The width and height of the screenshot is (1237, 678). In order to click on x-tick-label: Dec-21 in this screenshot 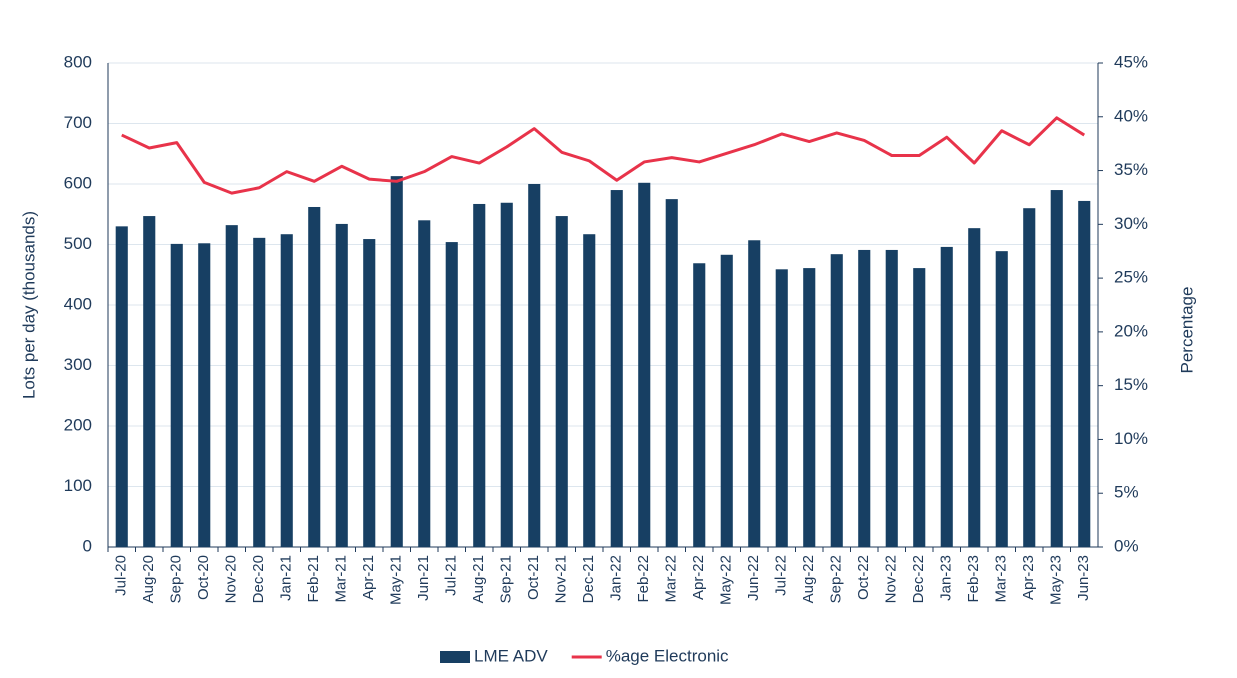, I will do `click(588, 579)`.